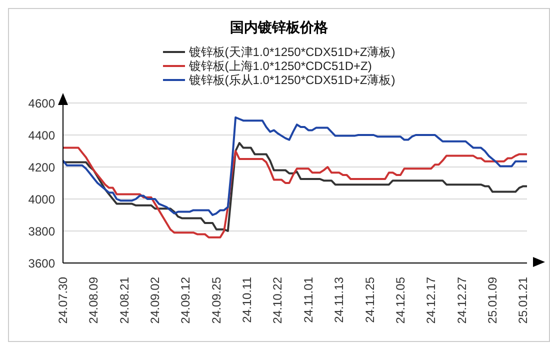 Image resolution: width=550 pixels, height=350 pixels. Describe the element at coordinates (42, 231) in the screenshot. I see `y-tick-label: 3800` at that location.